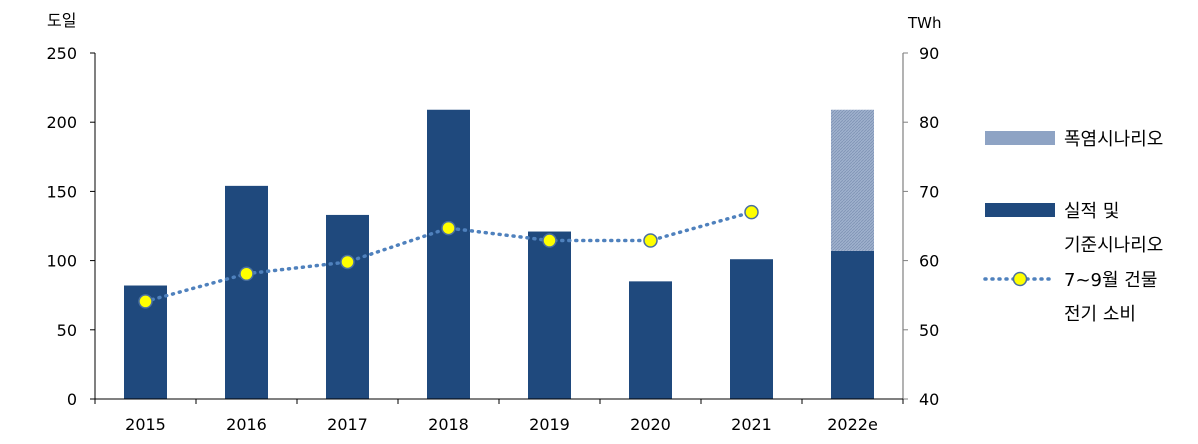 Image resolution: width=1198 pixels, height=444 pixels. What do you see at coordinates (1091, 211) in the screenshot?
I see `legend-label-baseline-line1: 실적 및` at bounding box center [1091, 211].